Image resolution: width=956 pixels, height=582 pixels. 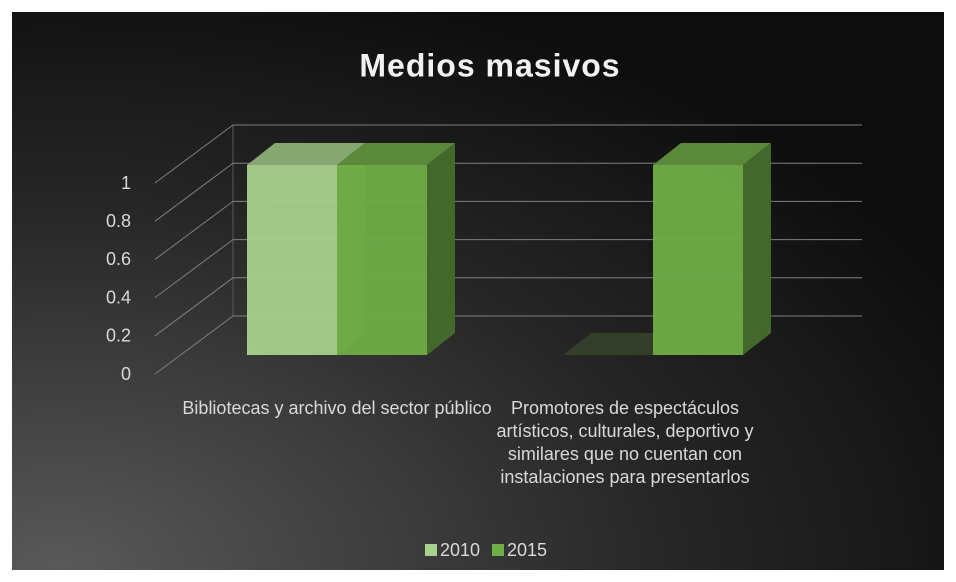 What do you see at coordinates (337, 408) in the screenshot?
I see `x-tick-label: Bibliotecas y archivo del sector público` at bounding box center [337, 408].